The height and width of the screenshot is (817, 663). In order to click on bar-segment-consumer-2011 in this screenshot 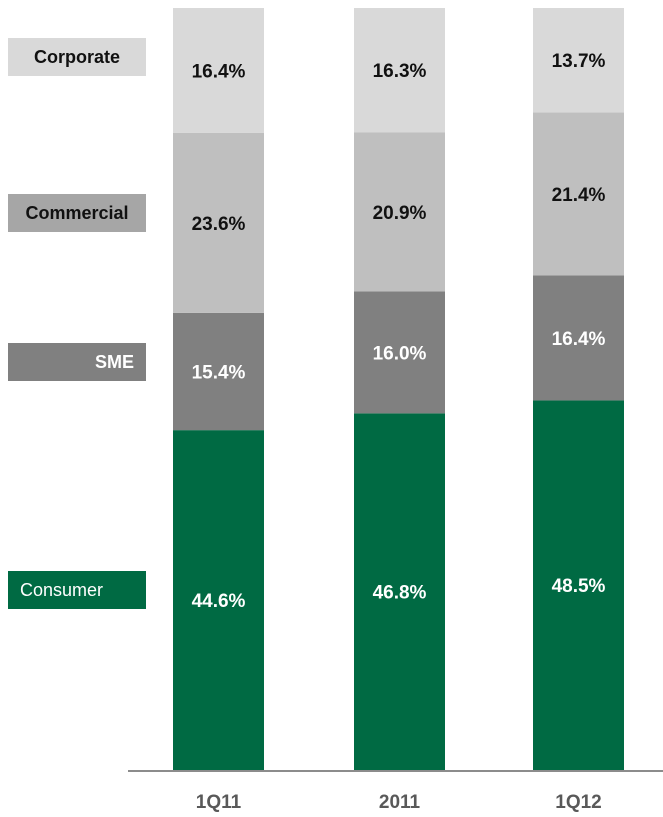, I will do `click(399, 591)`.